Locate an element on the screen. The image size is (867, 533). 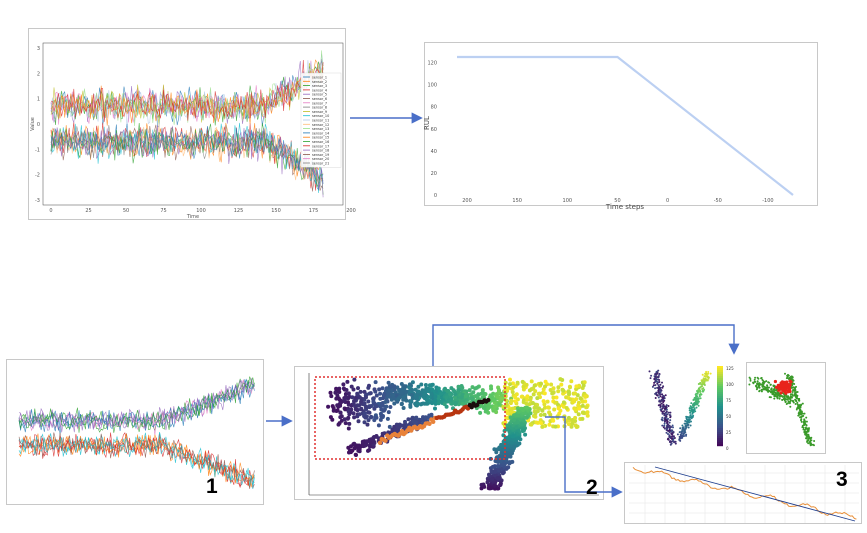
embedding-scatter-panel is located at coordinates (449, 433).